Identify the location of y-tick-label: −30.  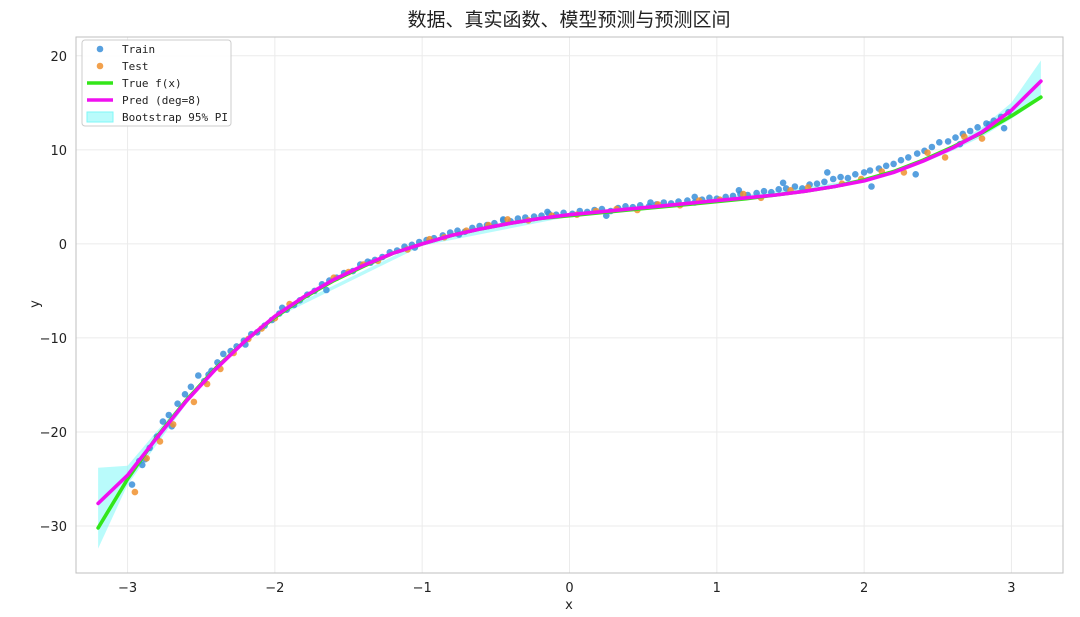
(53, 527).